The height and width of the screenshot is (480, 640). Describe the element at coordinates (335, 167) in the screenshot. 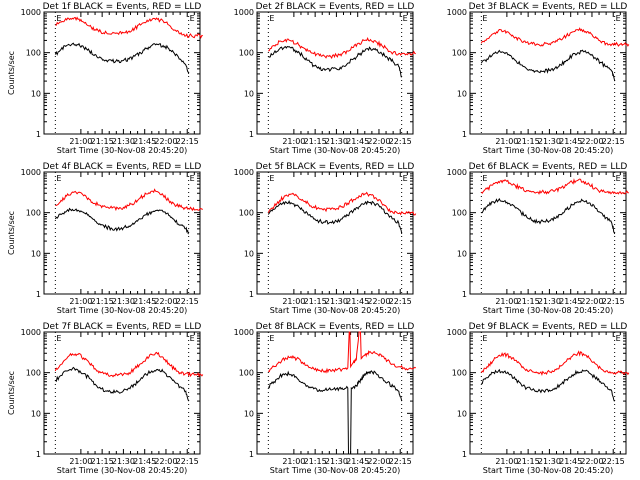

I see `panel-title: Det 5f BLACK = Events, RED = LLD` at that location.